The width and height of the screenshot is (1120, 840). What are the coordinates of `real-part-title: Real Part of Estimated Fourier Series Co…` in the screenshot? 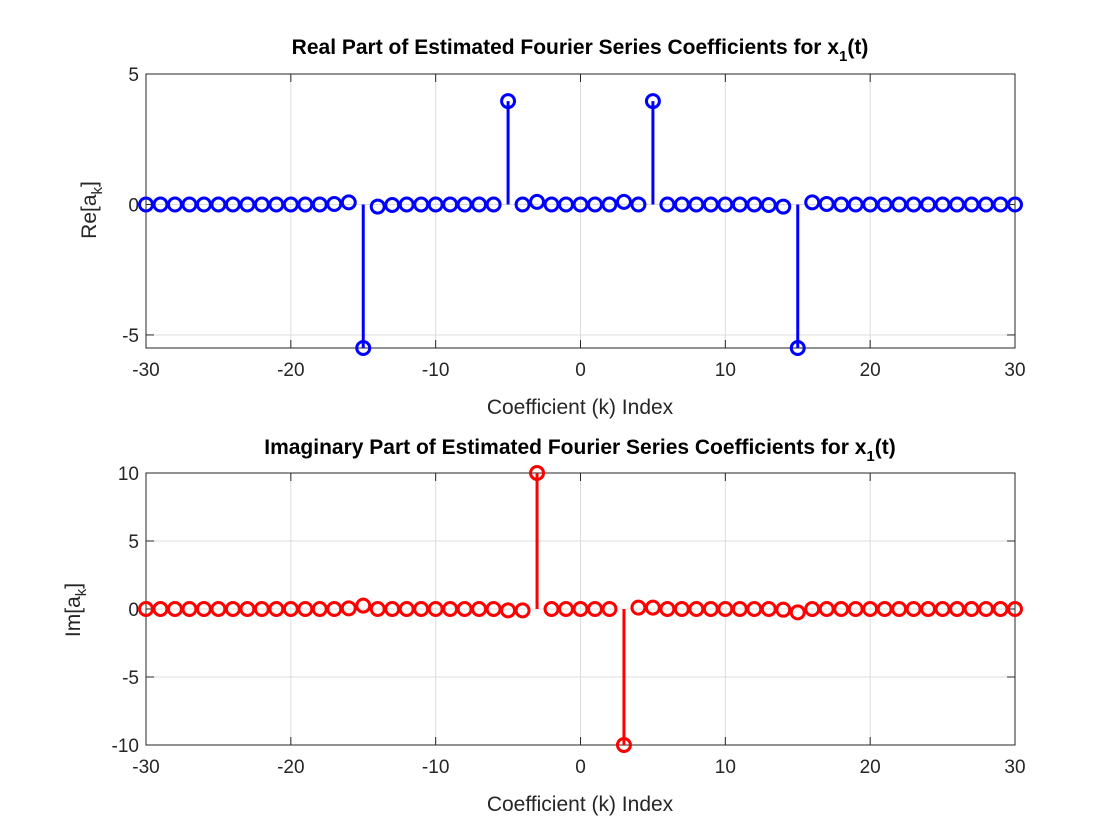 It's located at (580, 50).